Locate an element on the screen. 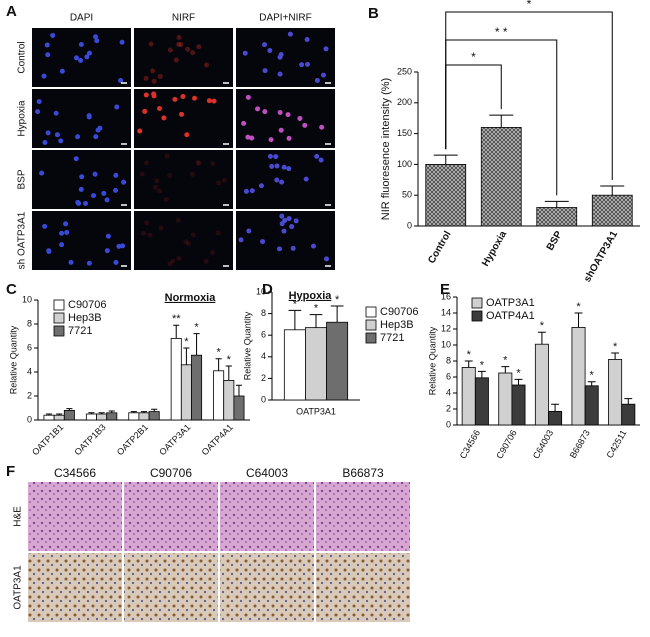 The image size is (650, 637). legend-label: C90706 is located at coordinates (87, 305).